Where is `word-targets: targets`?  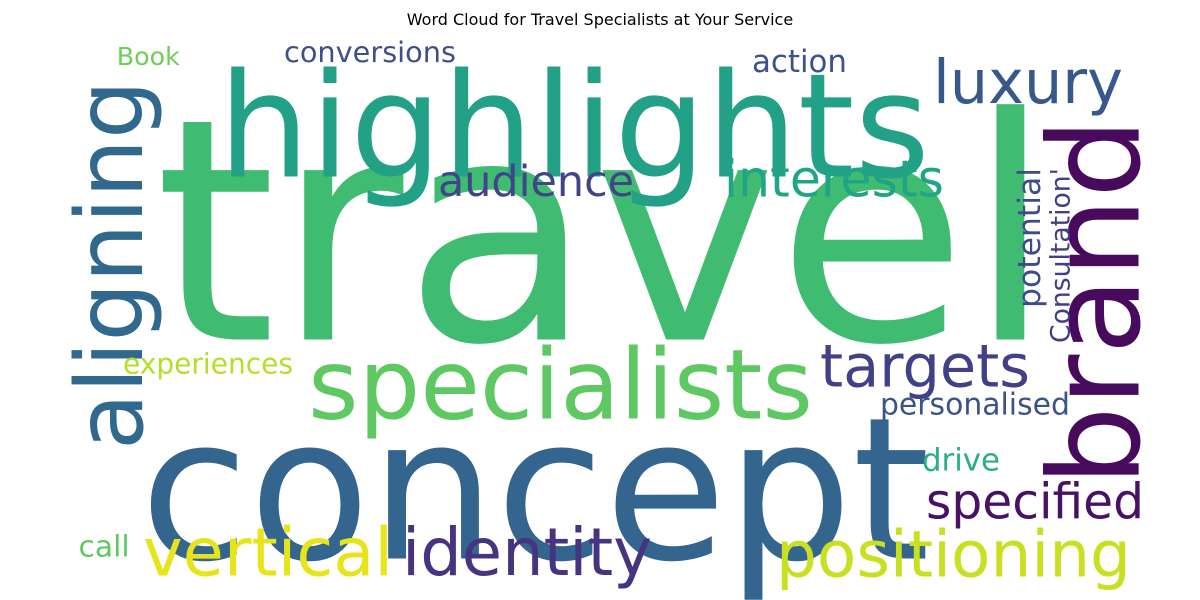 word-targets: targets is located at coordinates (925, 366).